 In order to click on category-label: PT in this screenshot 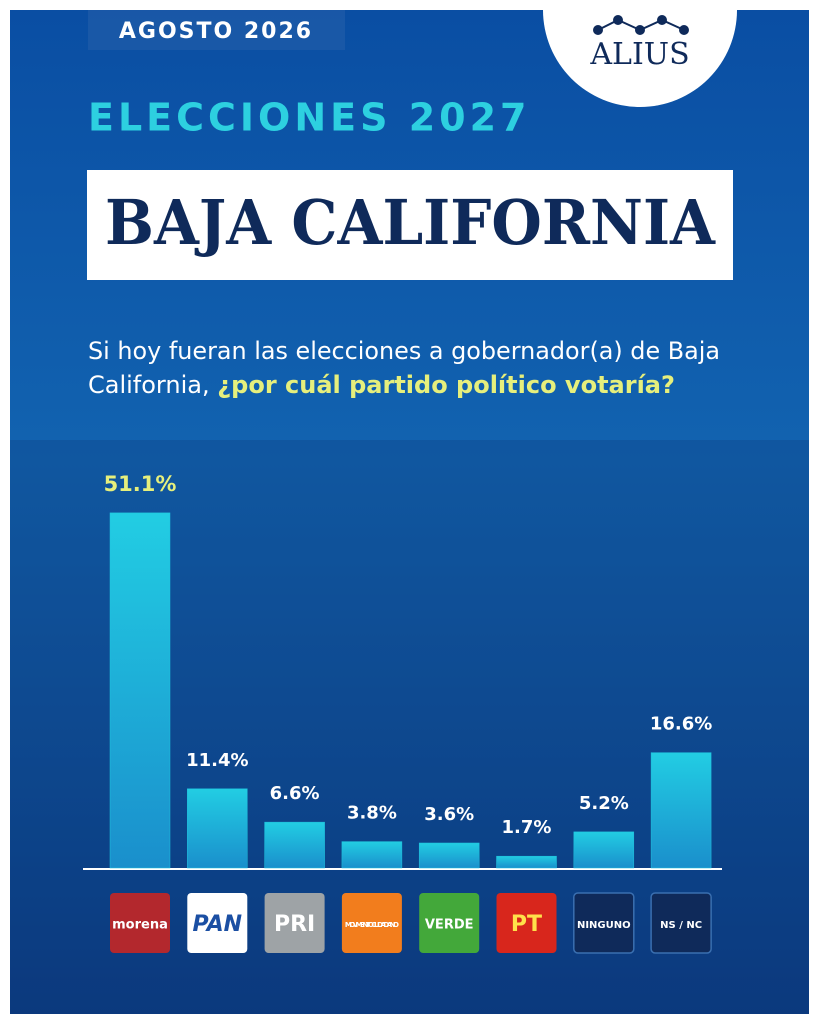, I will do `click(526, 924)`.